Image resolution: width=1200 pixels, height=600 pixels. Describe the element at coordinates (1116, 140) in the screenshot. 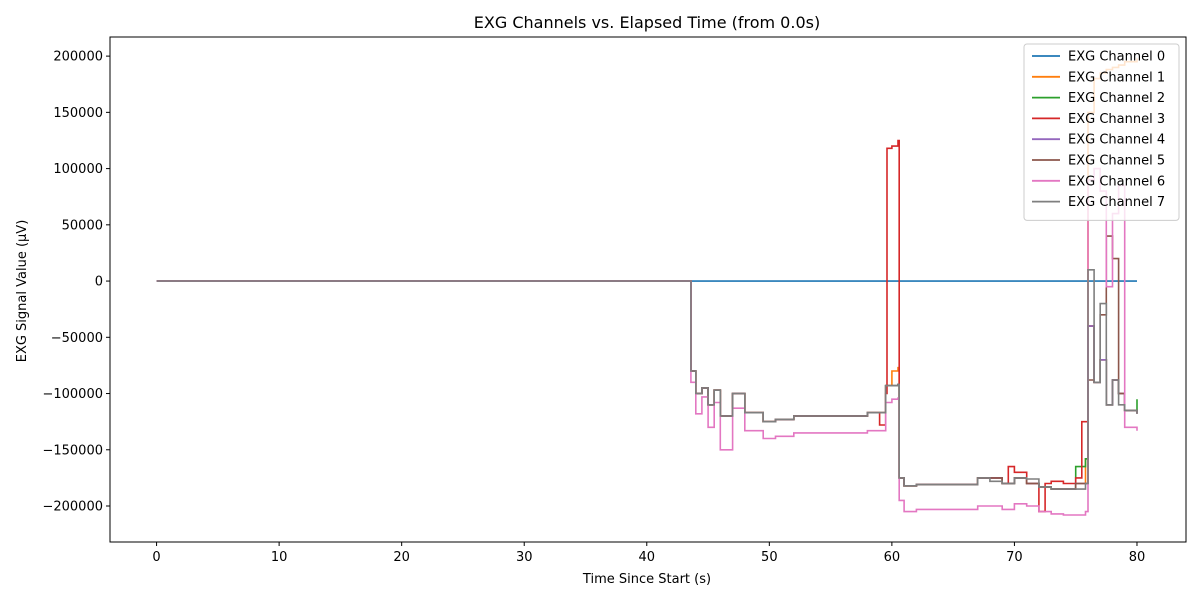

I see `legend-label: EXG Channel 4` at that location.